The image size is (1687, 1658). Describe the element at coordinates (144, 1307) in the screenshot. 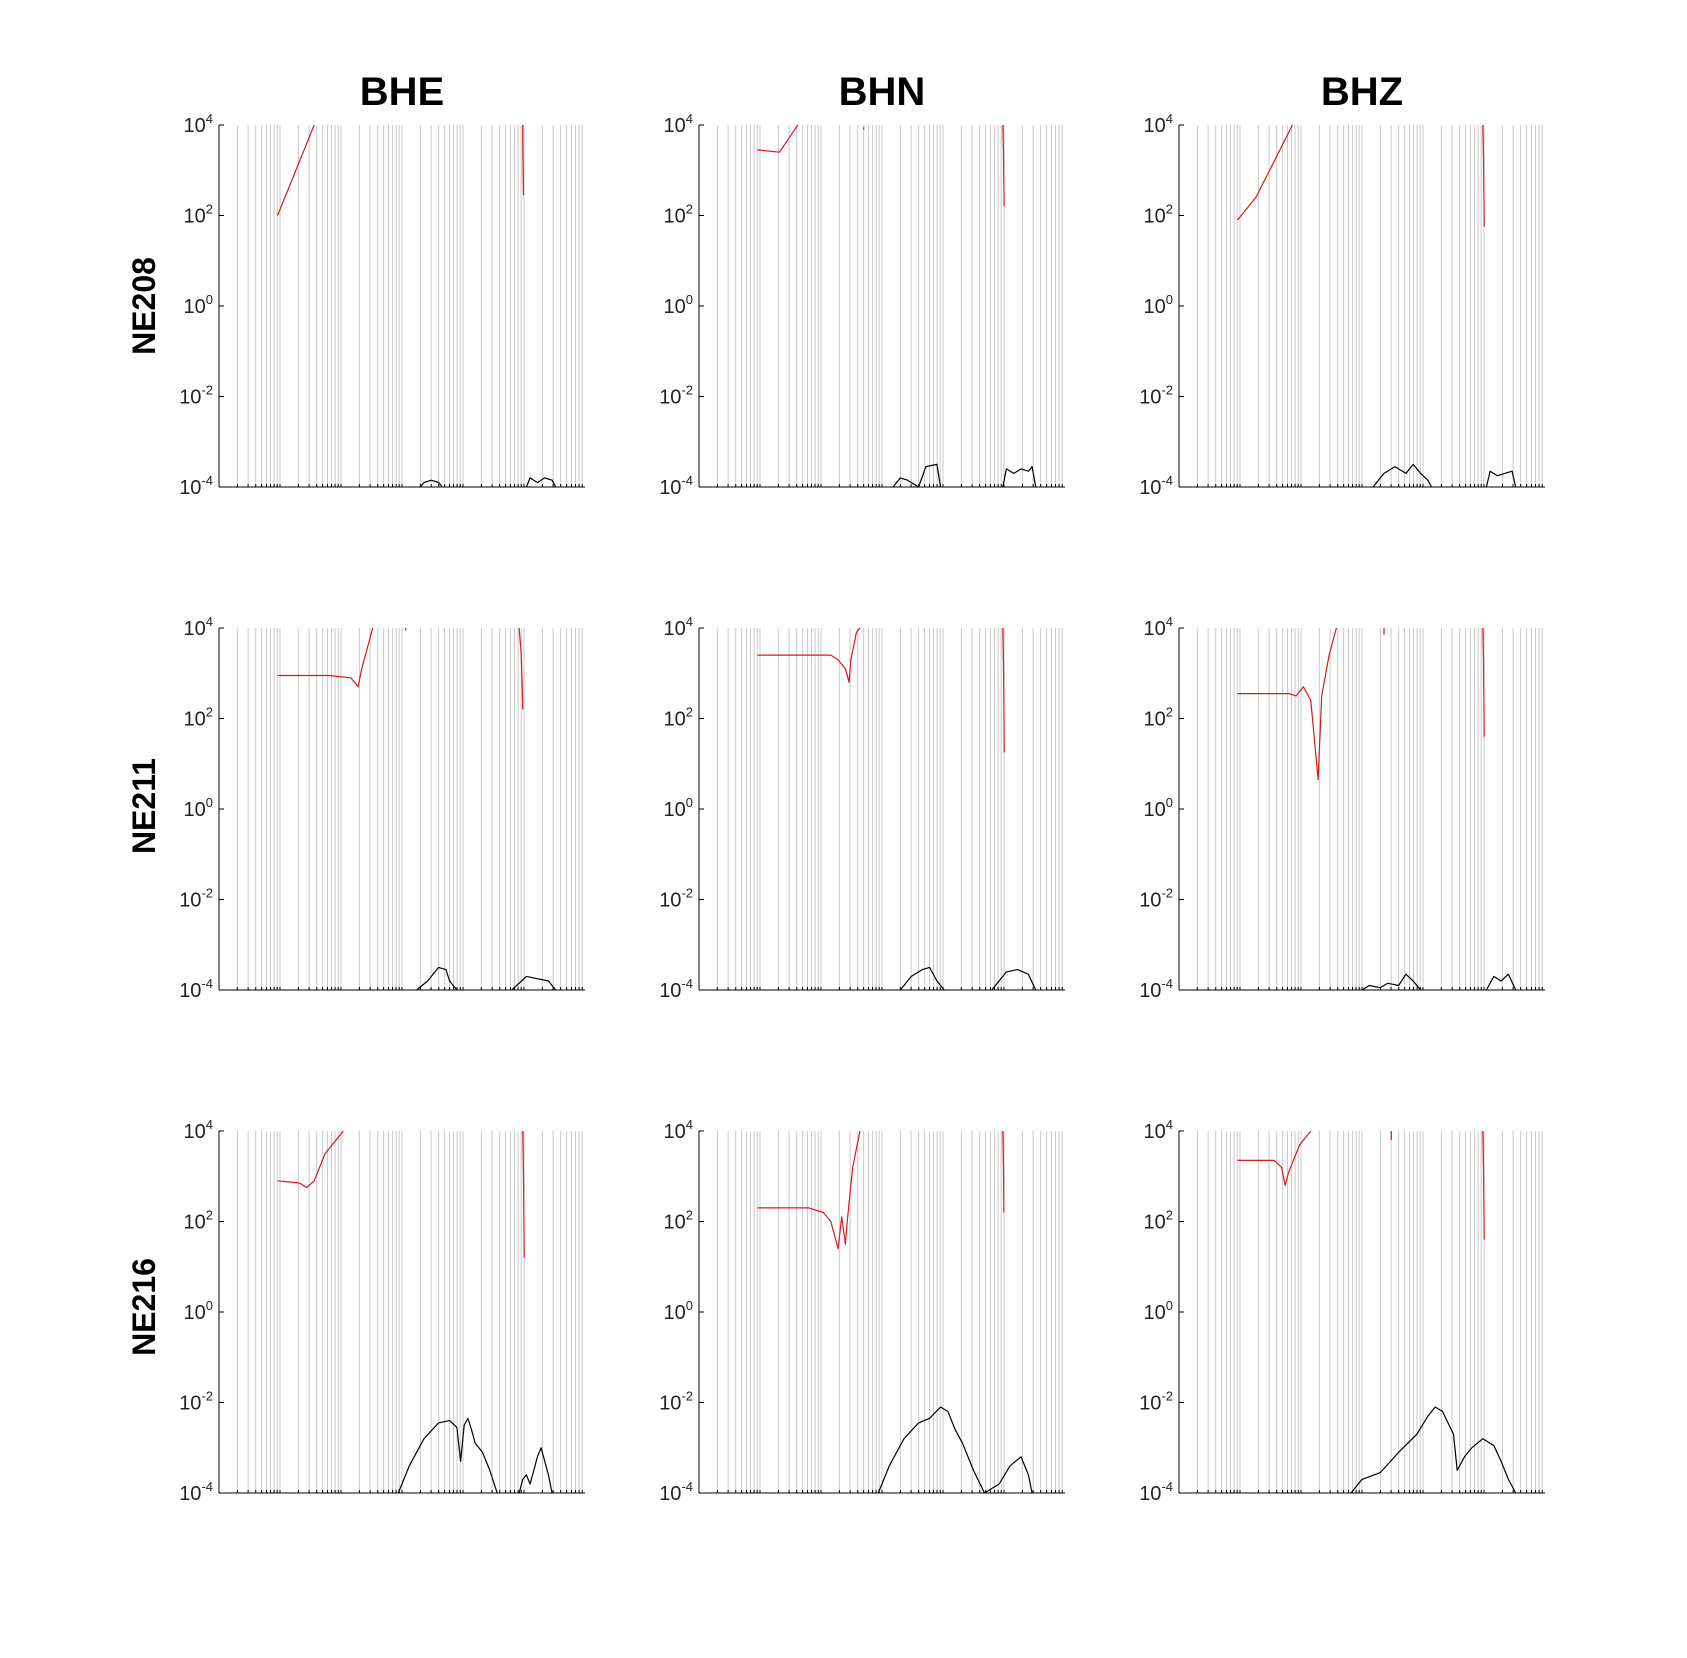

I see `row-label-ne216: NE216` at that location.